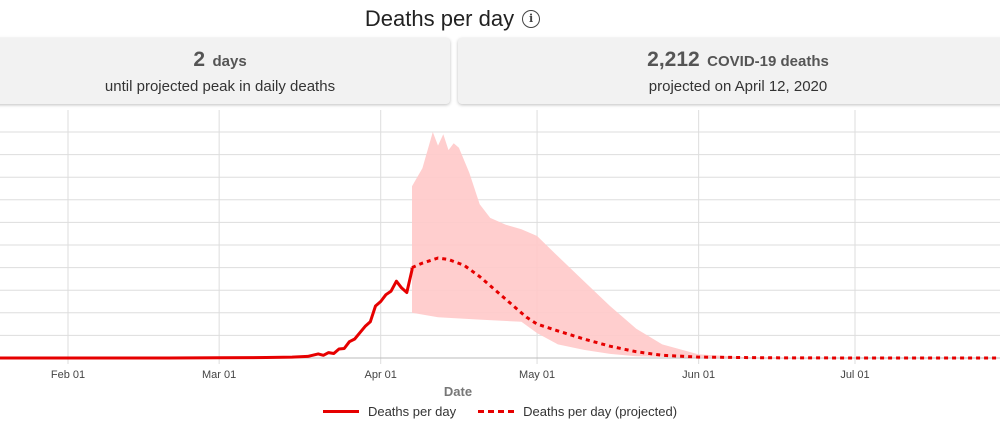  Describe the element at coordinates (537, 375) in the screenshot. I see `x-tick-label: May 01` at that location.